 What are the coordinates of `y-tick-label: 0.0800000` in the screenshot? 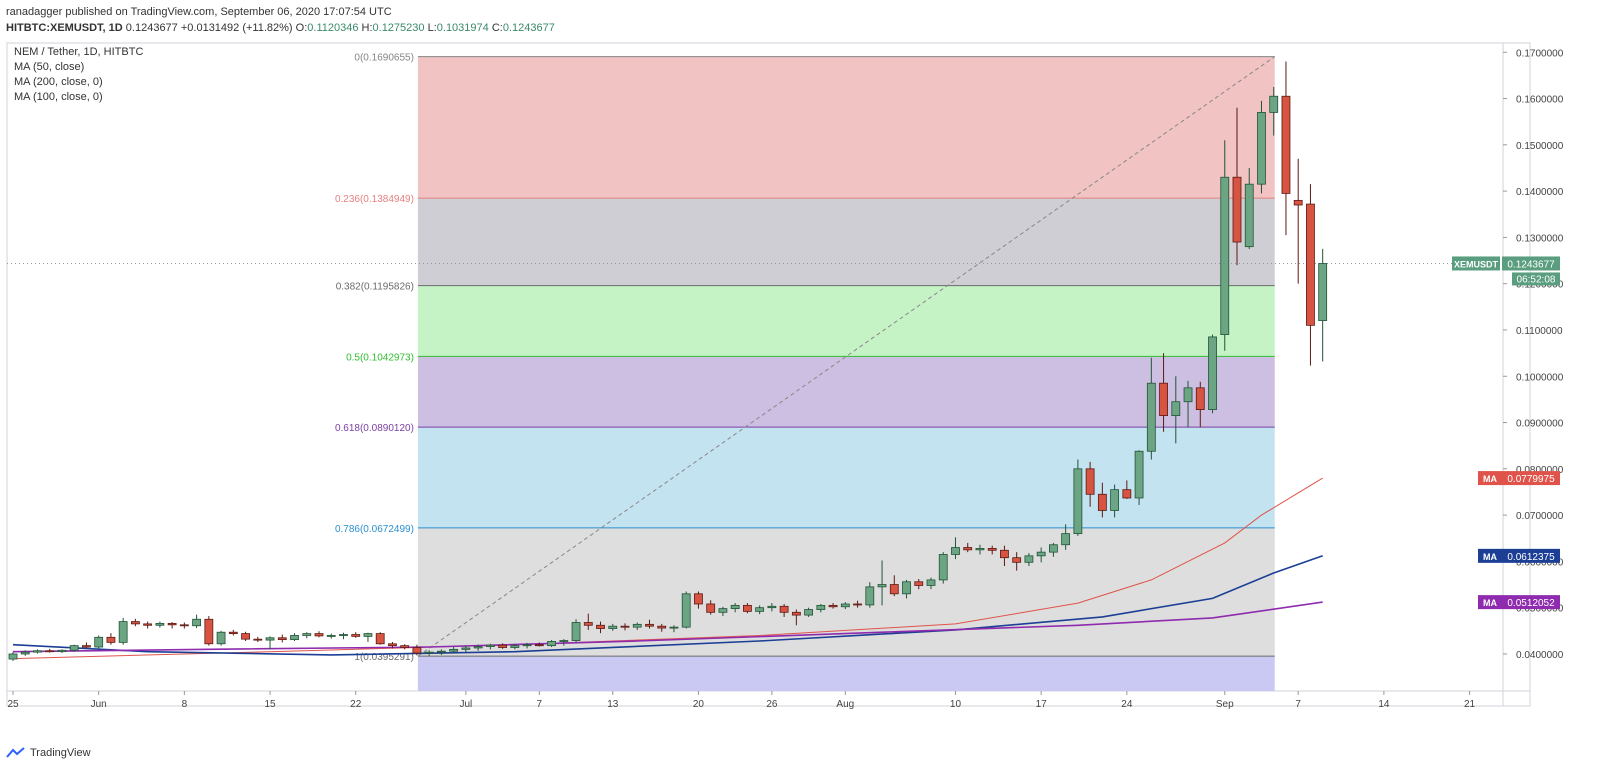 It's located at (1540, 470).